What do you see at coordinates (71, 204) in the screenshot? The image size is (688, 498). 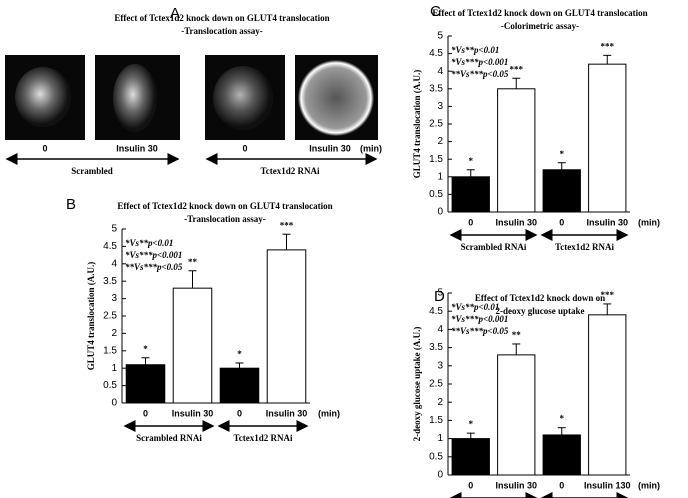 I see `panel-letter: B` at bounding box center [71, 204].